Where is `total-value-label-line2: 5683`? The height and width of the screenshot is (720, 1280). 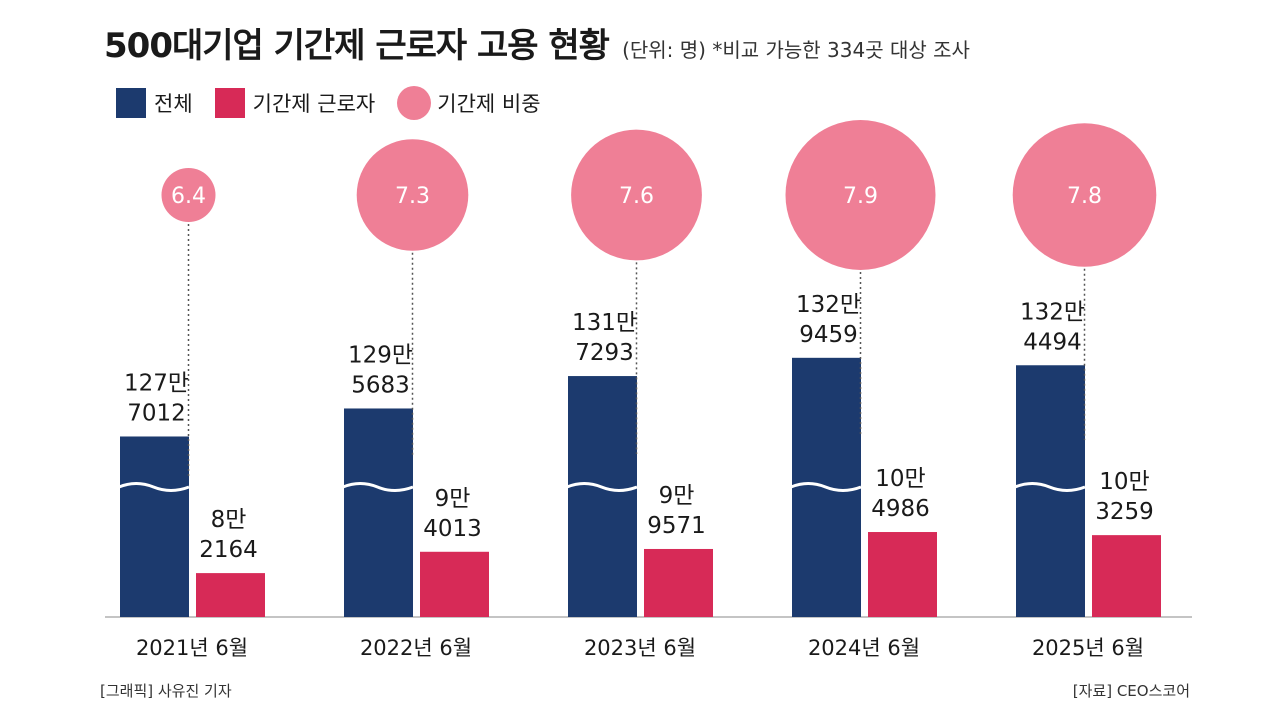
total-value-label-line2: 5683 is located at coordinates (380, 385).